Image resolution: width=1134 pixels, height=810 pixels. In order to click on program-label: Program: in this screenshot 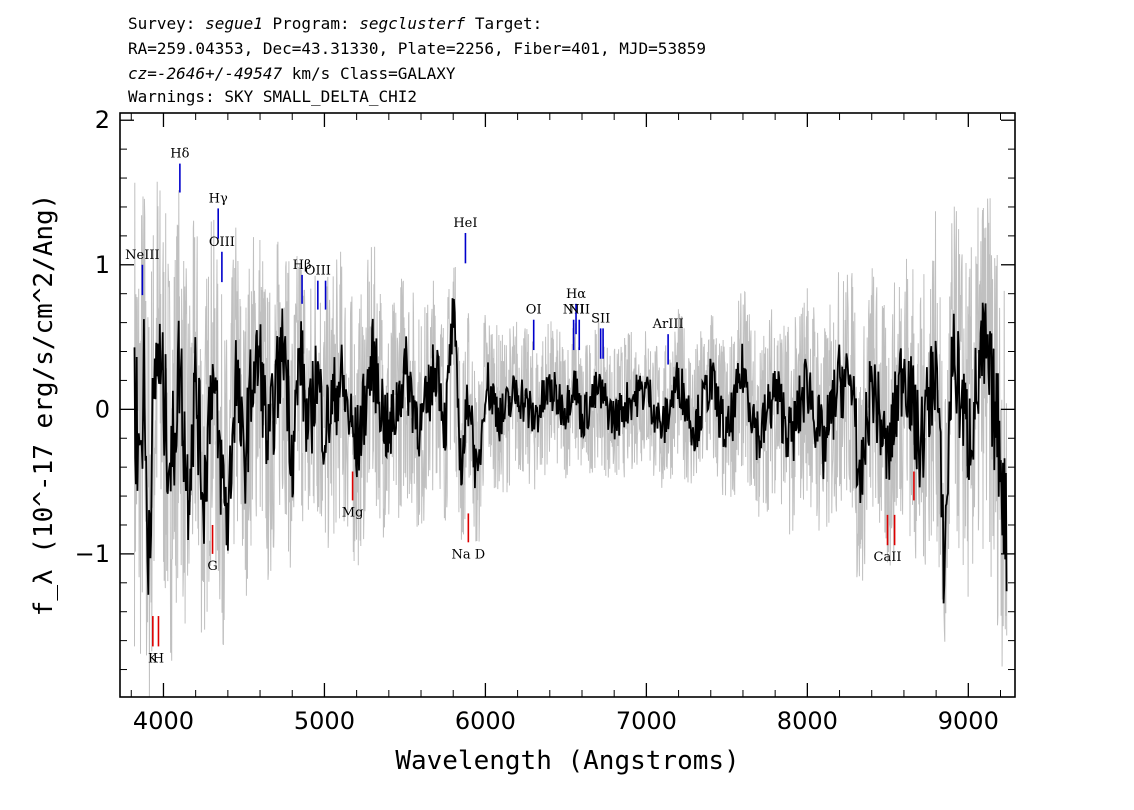, I will do `click(311, 23)`.